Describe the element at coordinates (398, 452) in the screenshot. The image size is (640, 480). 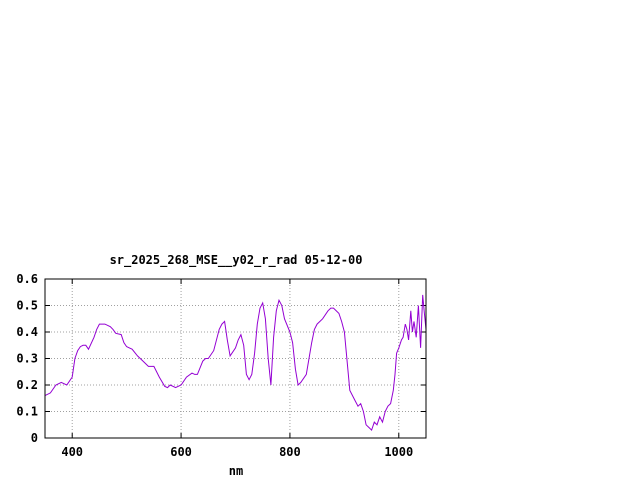
I see `x-tick-label: 1000` at that location.